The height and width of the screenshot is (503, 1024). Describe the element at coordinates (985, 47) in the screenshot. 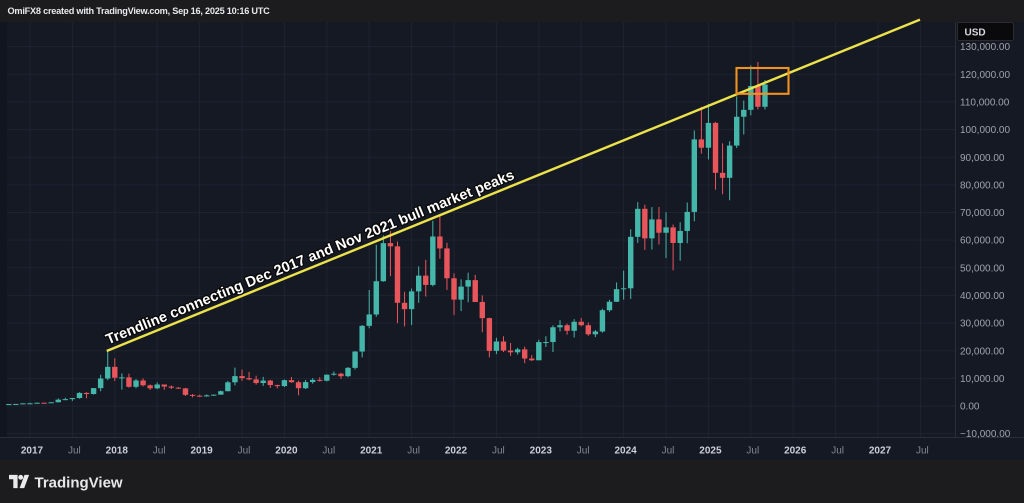

I see `svg-text: 130,000.00` at that location.